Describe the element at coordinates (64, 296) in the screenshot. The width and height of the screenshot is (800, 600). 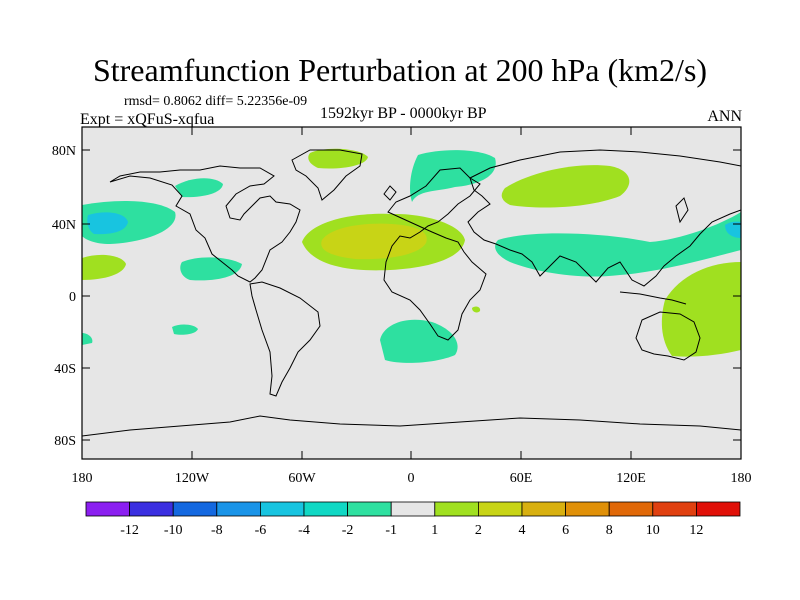
I see `lat-labels: 80N 40N 0 40S 80S` at that location.